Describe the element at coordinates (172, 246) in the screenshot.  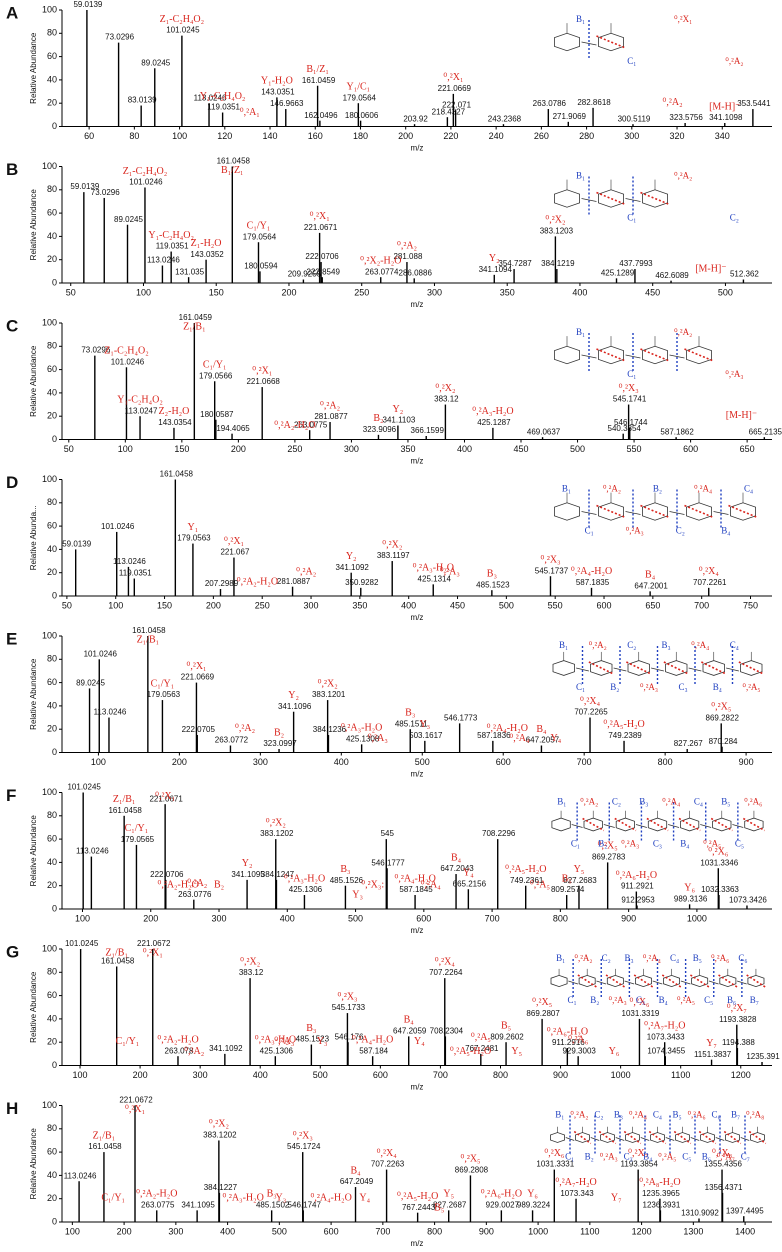
I see `peak-label: 119.0351` at that location.